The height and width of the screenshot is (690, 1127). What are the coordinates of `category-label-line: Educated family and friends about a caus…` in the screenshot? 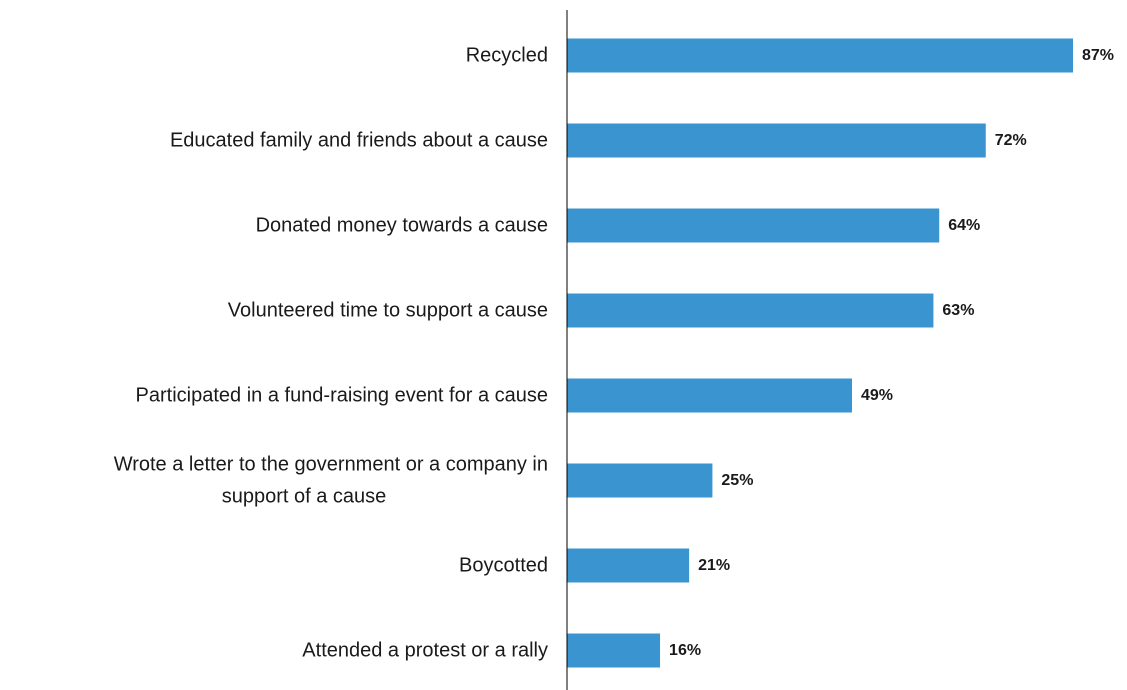 It's located at (359, 141).